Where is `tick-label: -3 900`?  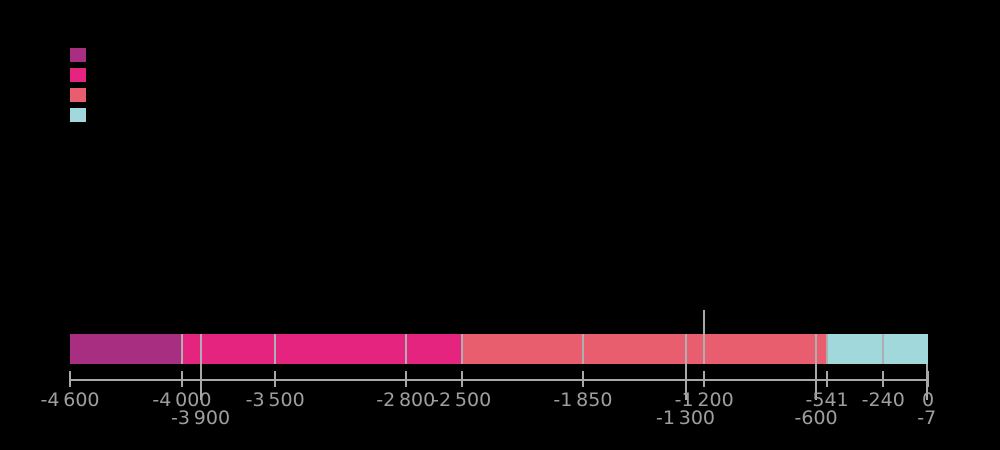 tick-label: -3 900 is located at coordinates (201, 418).